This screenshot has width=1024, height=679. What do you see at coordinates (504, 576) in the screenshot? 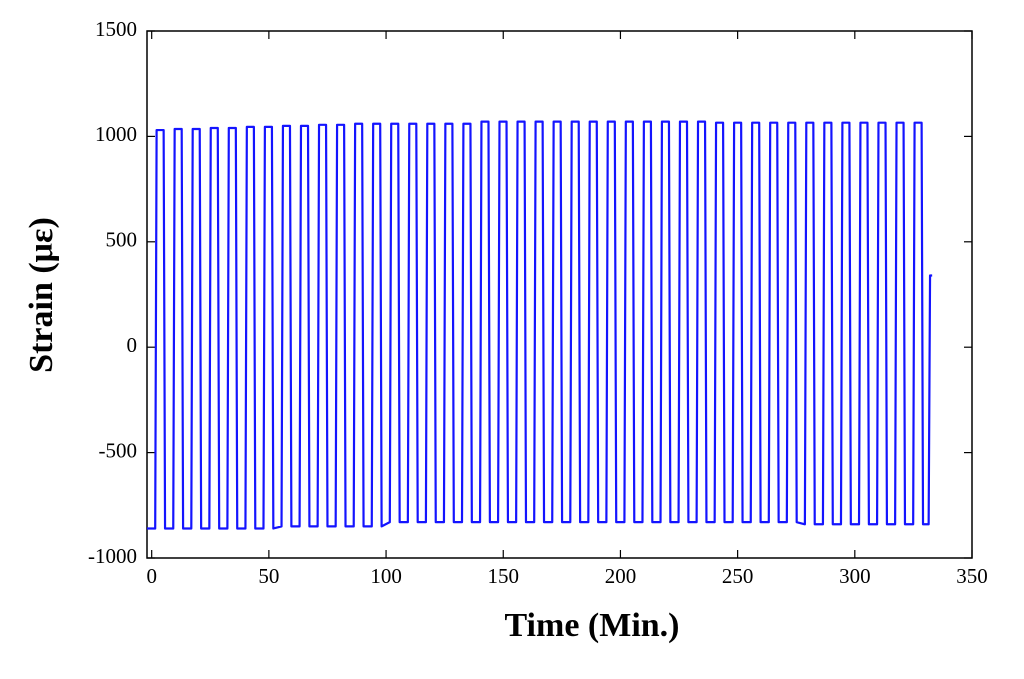
I see `x-tick-label: 150` at bounding box center [504, 576].